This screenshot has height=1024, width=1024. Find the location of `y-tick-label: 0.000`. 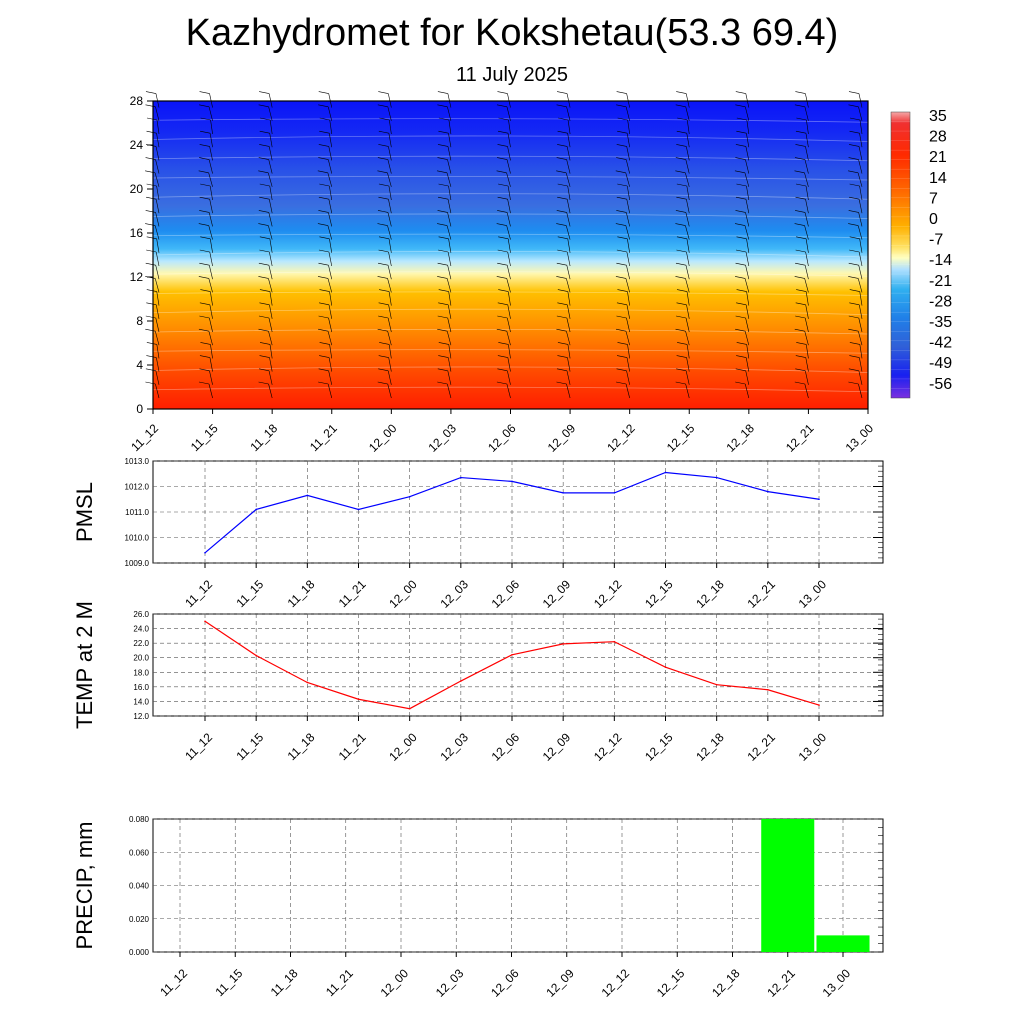

y-tick-label: 0.000 is located at coordinates (139, 952).